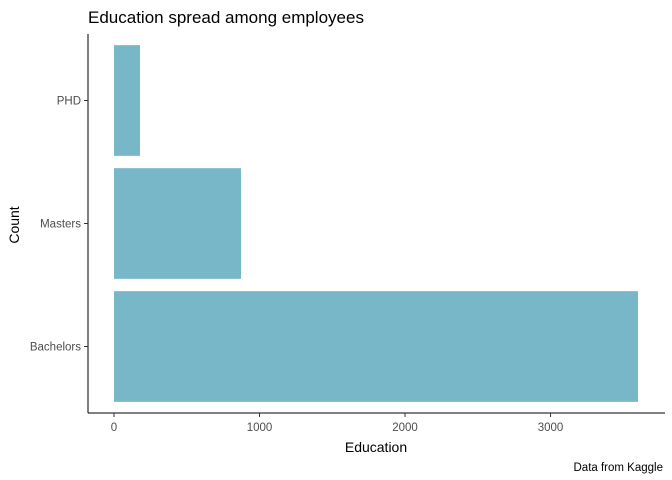 This screenshot has height=480, width=672. I want to click on y-axis-title: Count, so click(14, 224).